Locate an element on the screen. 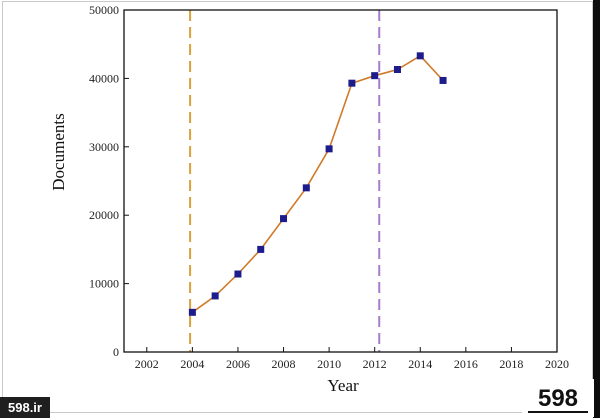  right-edge-bar is located at coordinates (596, 209).